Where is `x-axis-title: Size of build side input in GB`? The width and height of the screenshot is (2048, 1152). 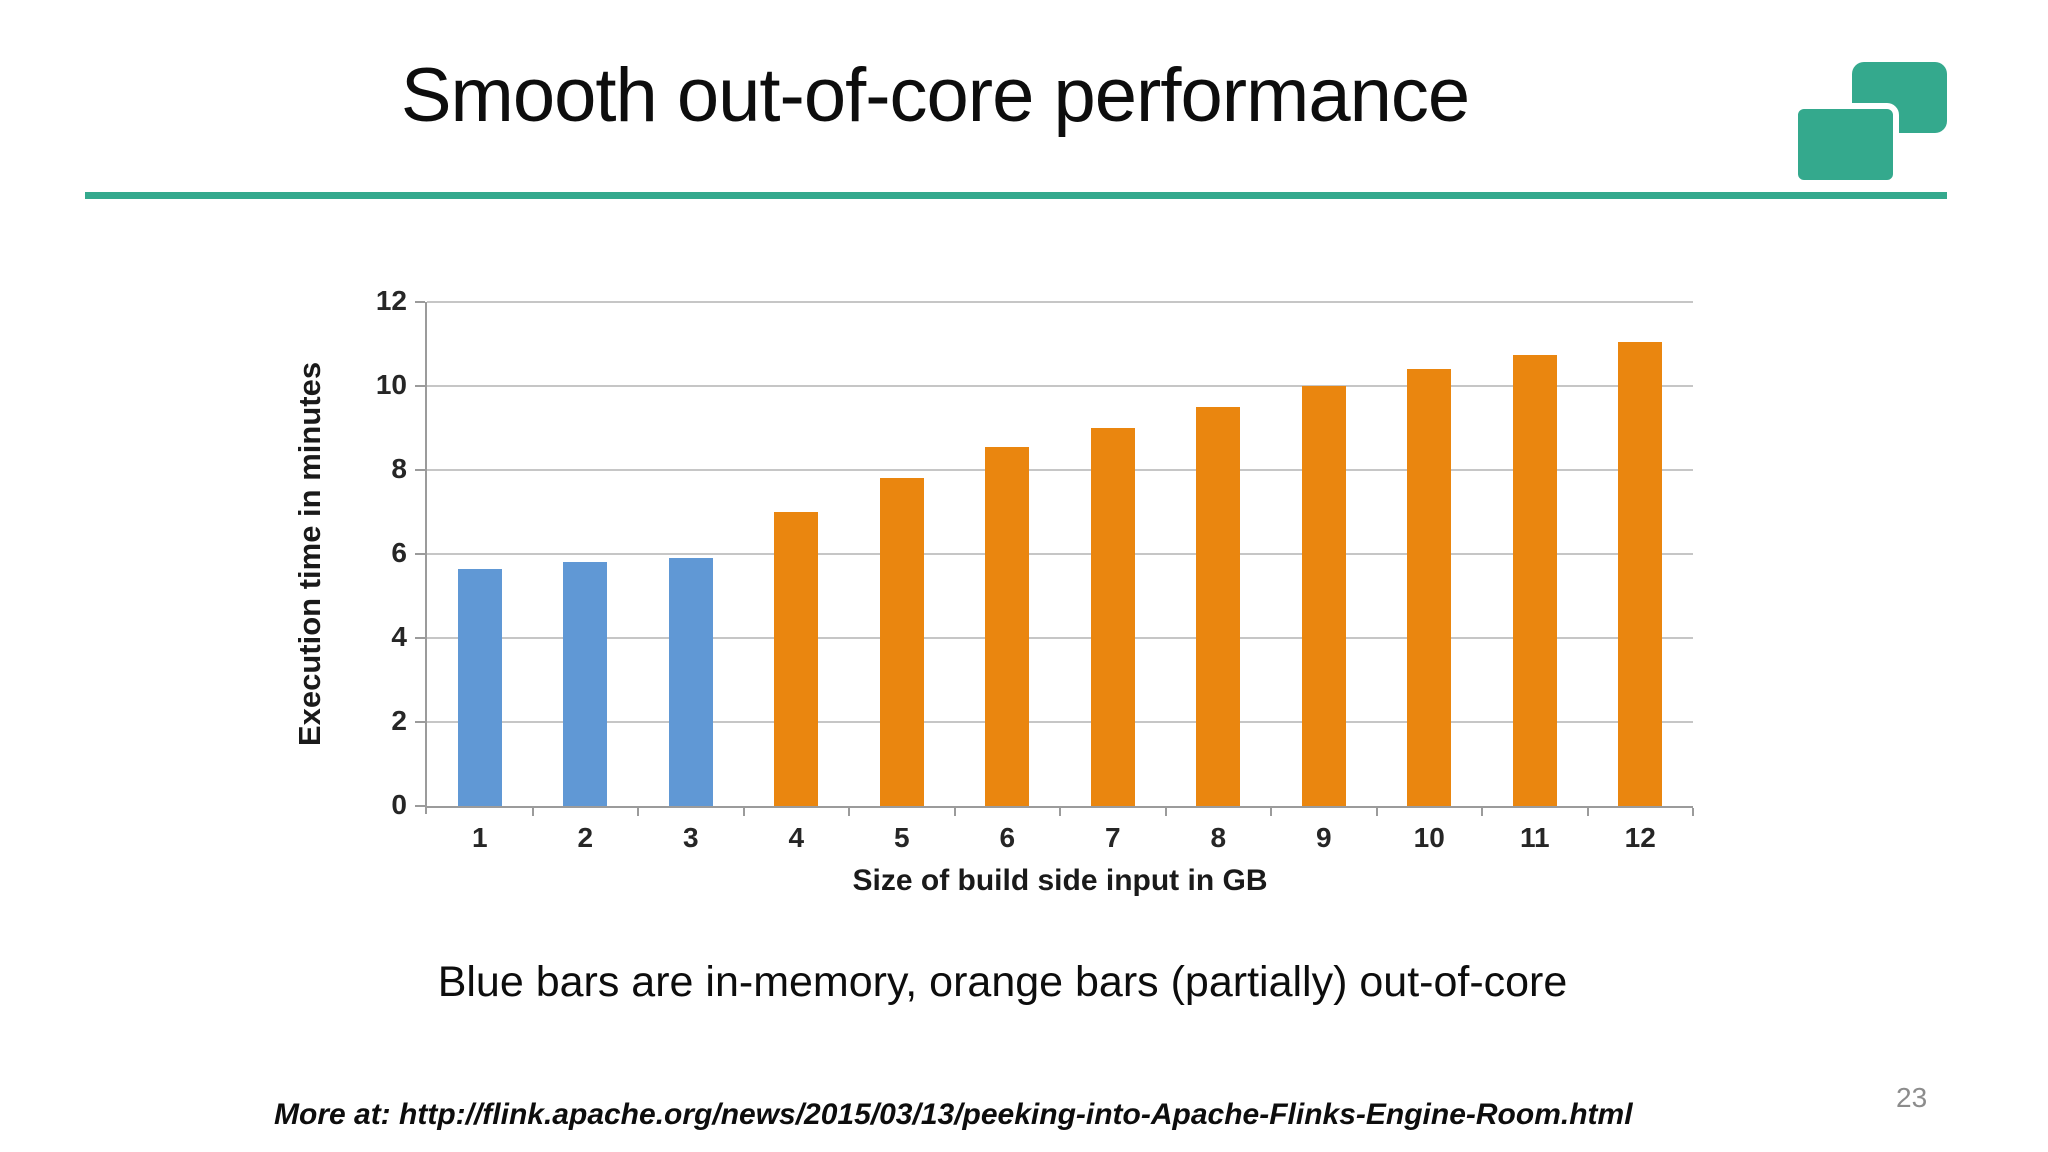
x-axis-title: Size of build side input in GB is located at coordinates (1060, 880).